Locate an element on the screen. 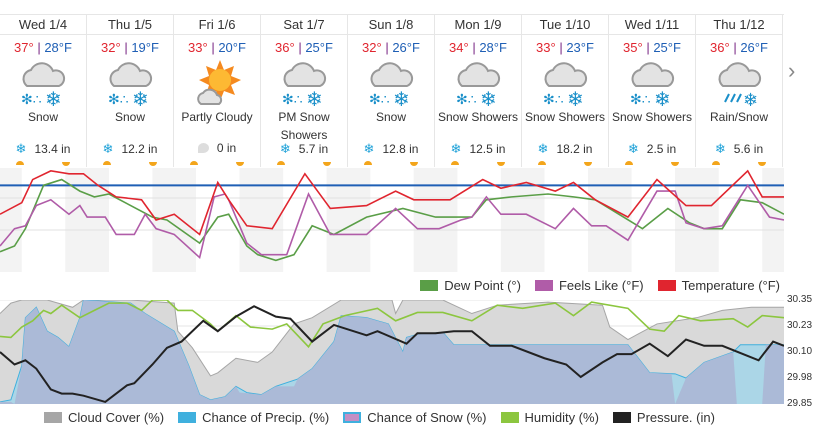  day-column: Sun 1/8 32° | 26°F ✻∴ ❄ Snow ❄ 12.8 in is located at coordinates (391, 91).